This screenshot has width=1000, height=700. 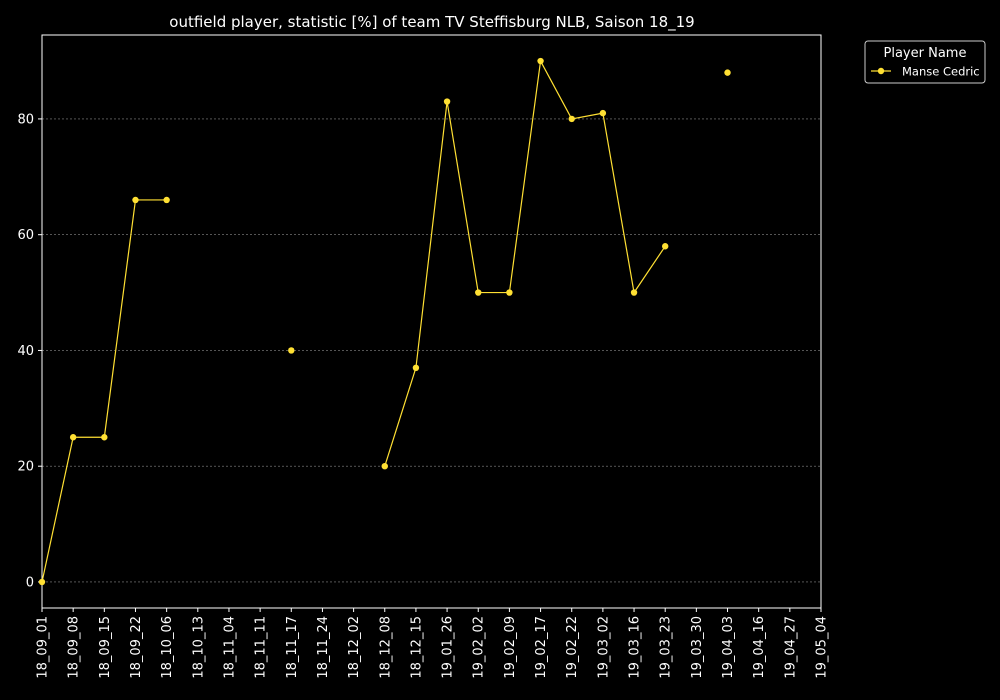 What do you see at coordinates (105, 647) in the screenshot?
I see `x-tick-label: 18_09_15` at bounding box center [105, 647].